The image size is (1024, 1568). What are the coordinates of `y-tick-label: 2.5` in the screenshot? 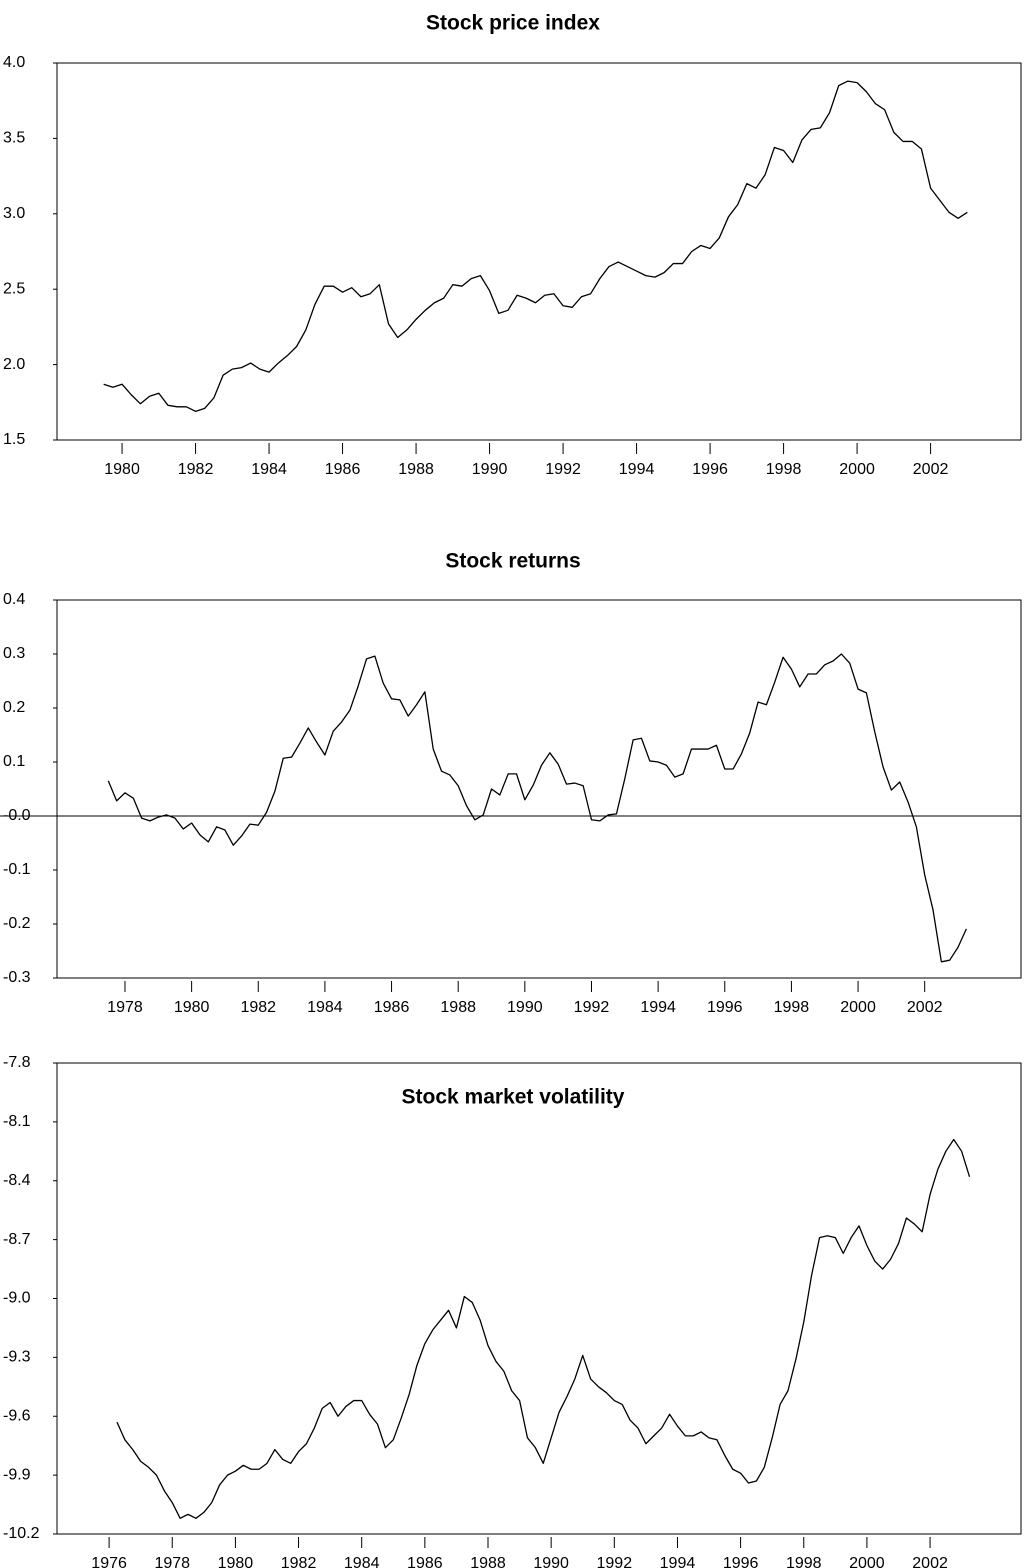 It's located at (14, 288).